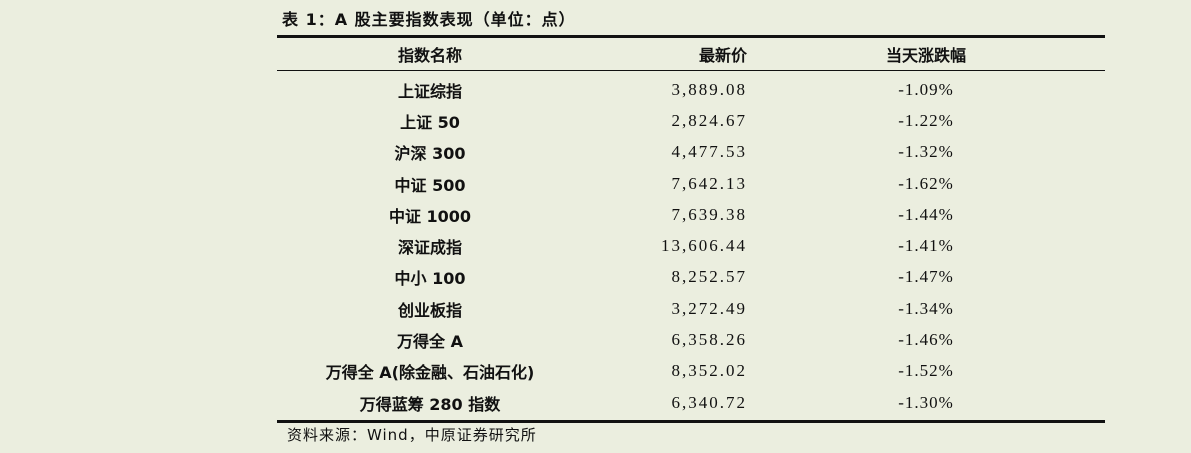  Describe the element at coordinates (709, 120) in the screenshot. I see `latest-price-cell: 2,824.67` at that location.